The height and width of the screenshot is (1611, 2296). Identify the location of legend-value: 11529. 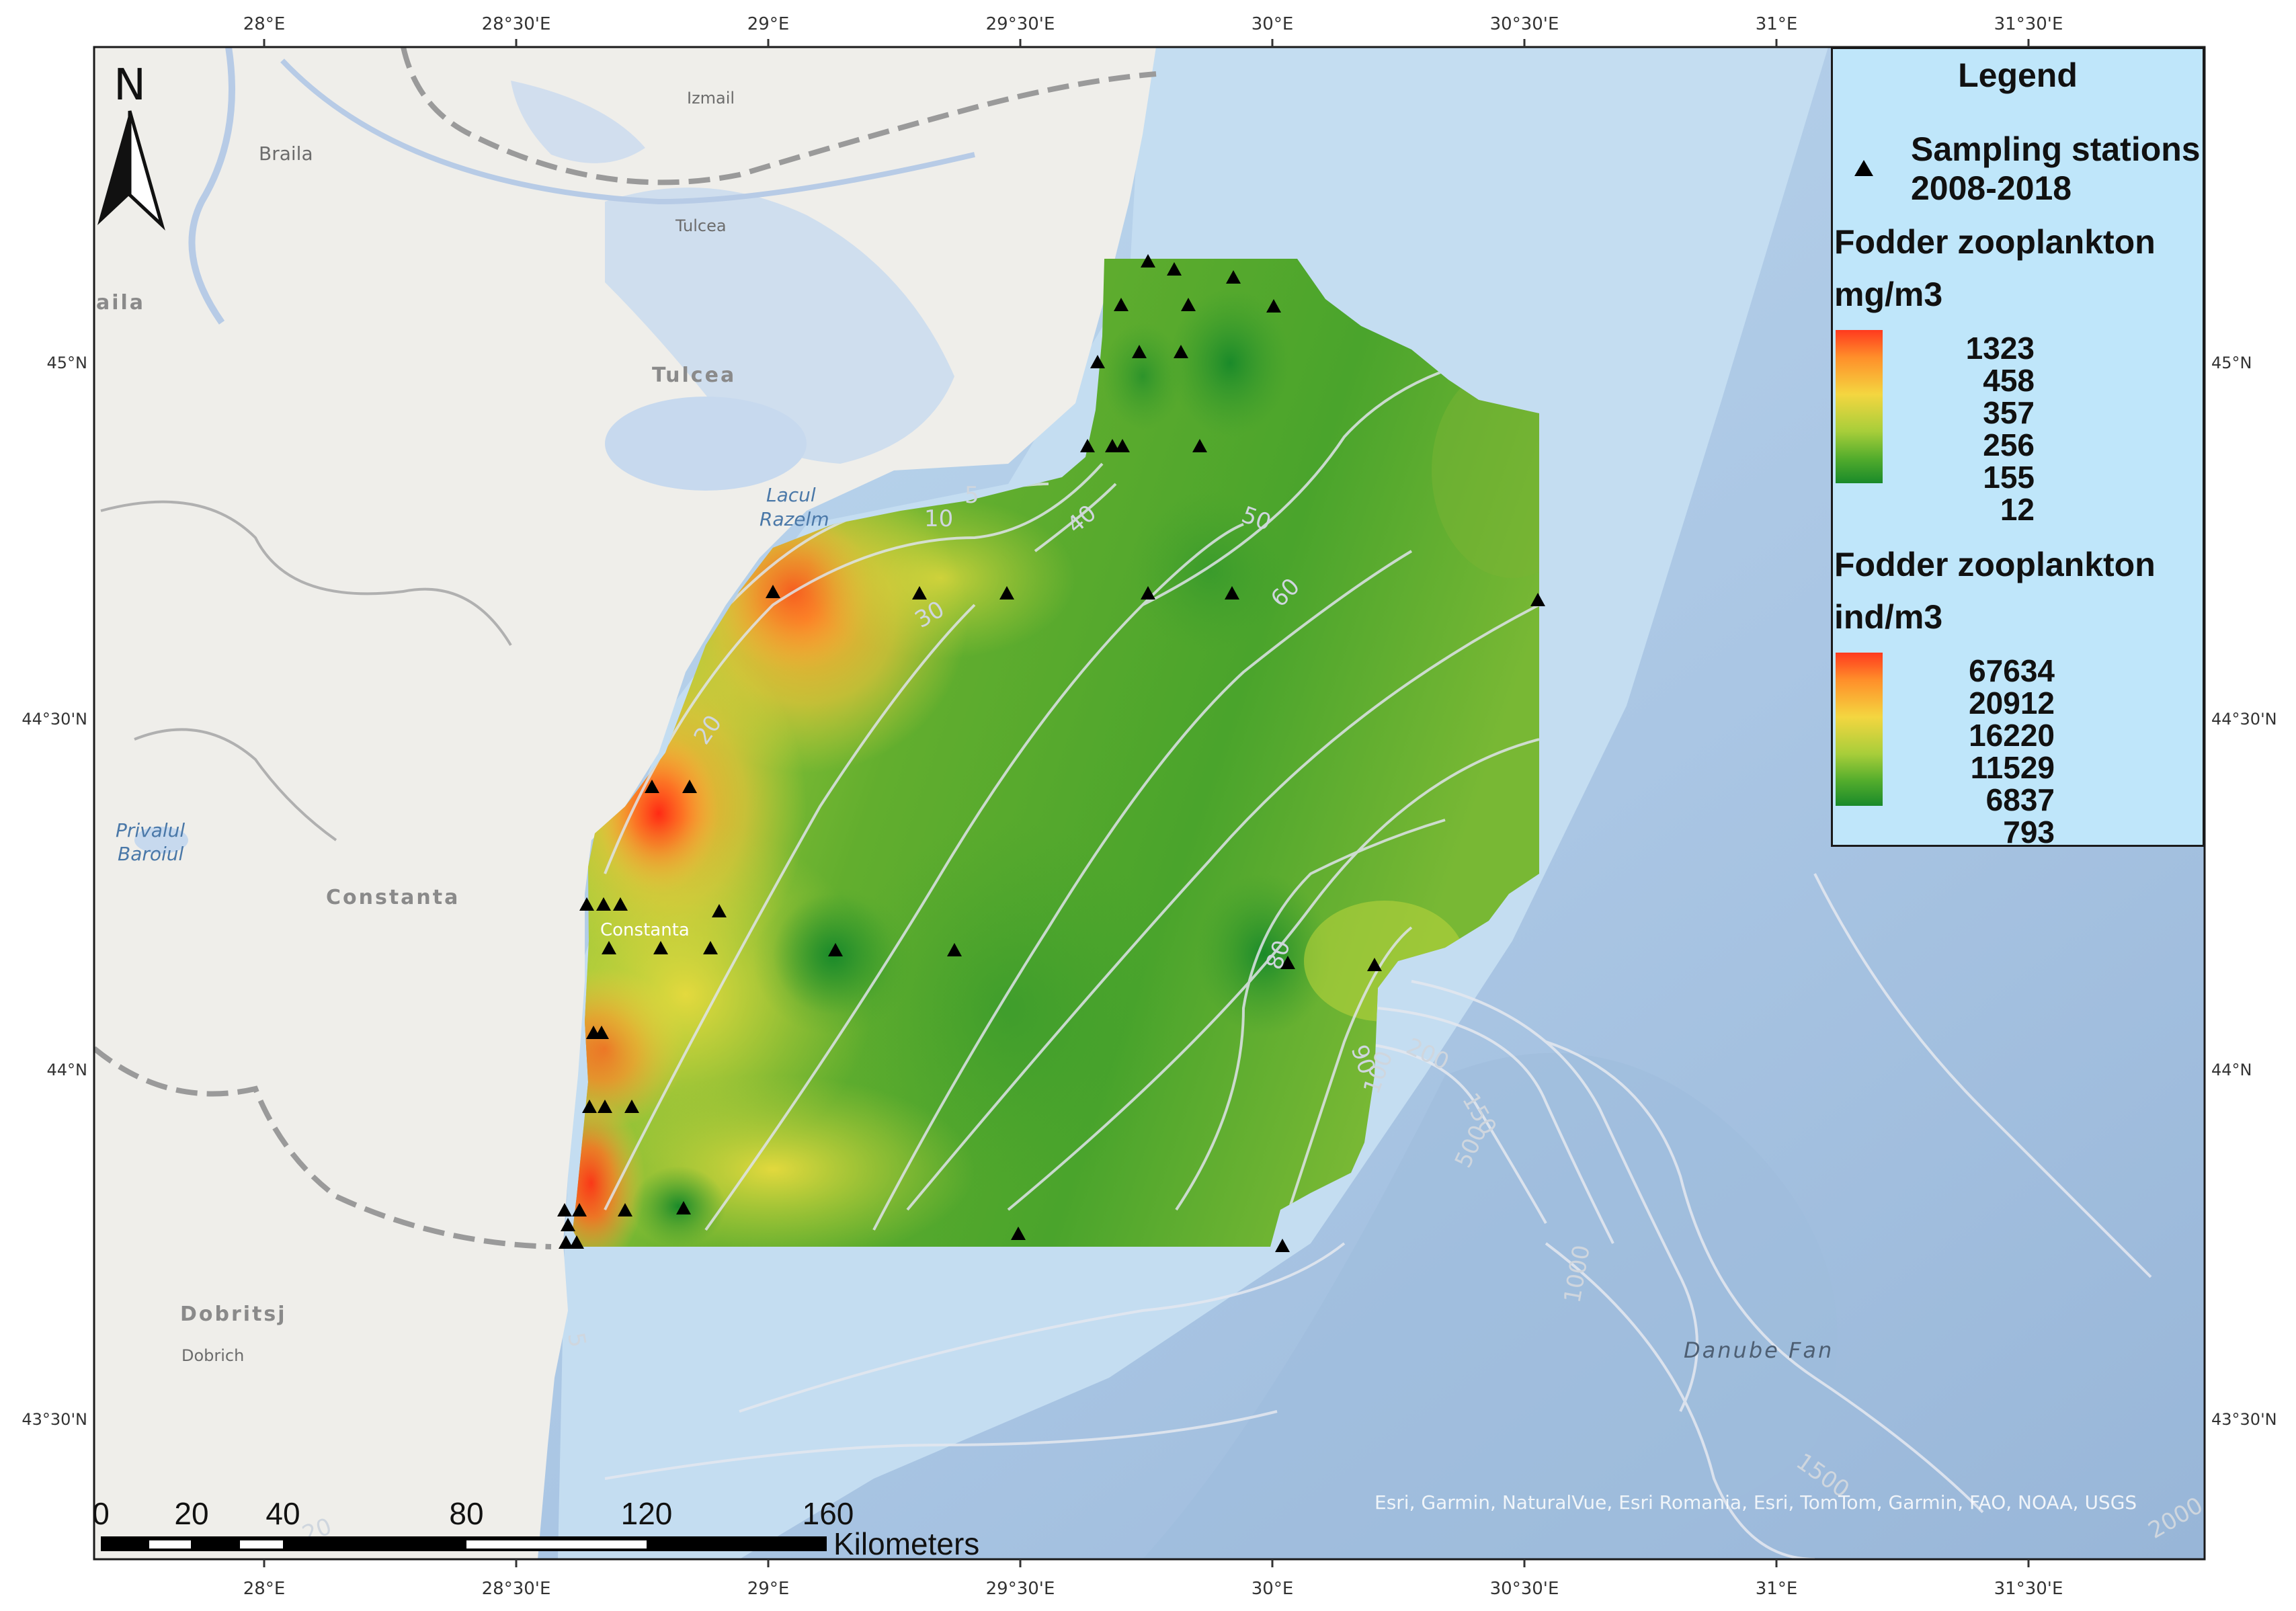
(2012, 767).